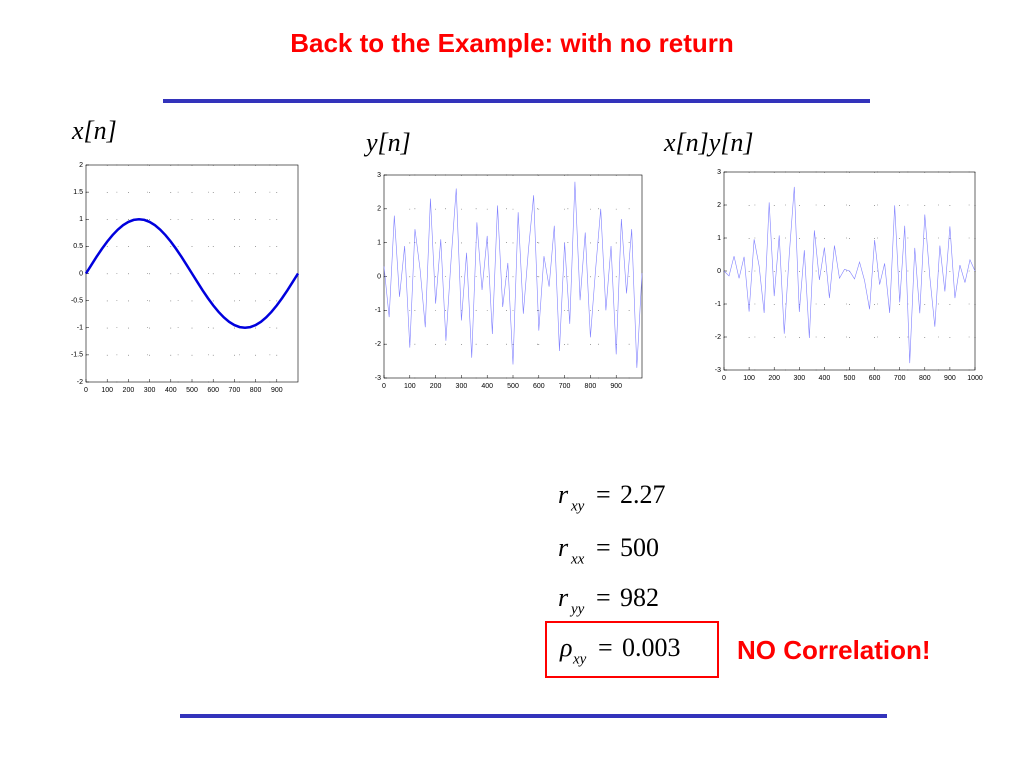 This screenshot has height=768, width=1024. Describe the element at coordinates (639, 597) in the screenshot. I see `eq-value: 982` at that location.